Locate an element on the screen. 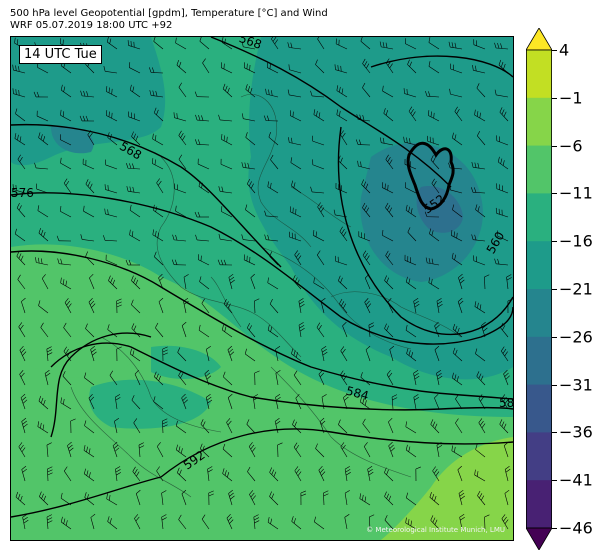 Image resolution: width=603 pixels, height=558 pixels. temperature-colorbar is located at coordinates (539, 289).